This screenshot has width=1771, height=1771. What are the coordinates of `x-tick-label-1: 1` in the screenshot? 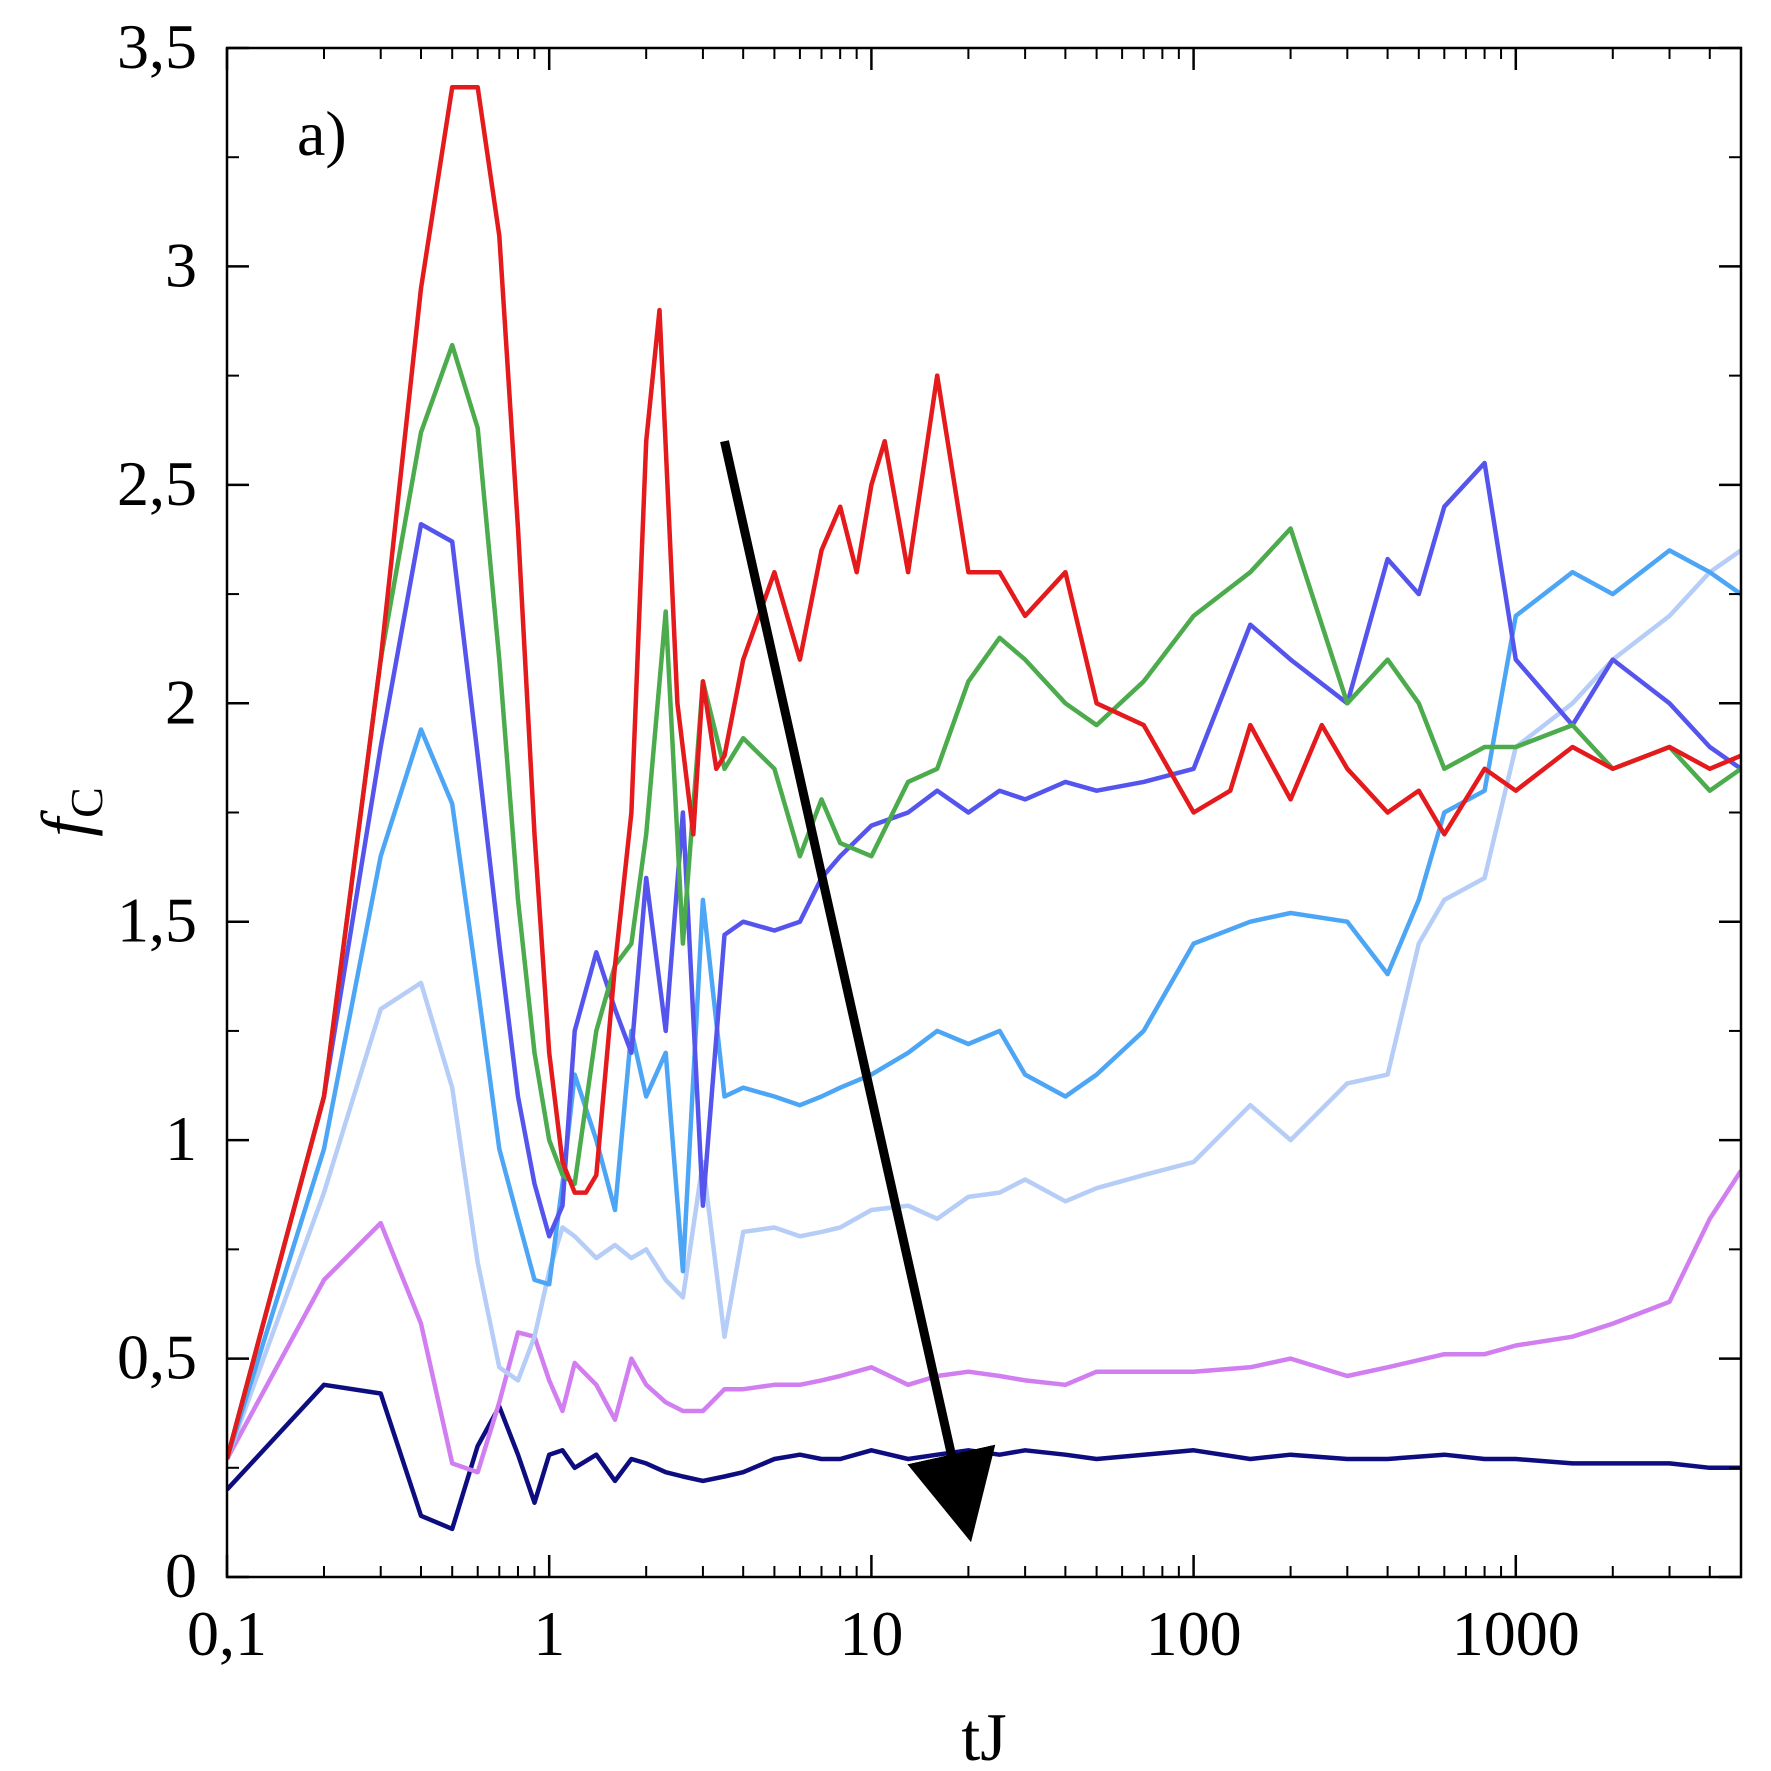 It's located at (549, 1633).